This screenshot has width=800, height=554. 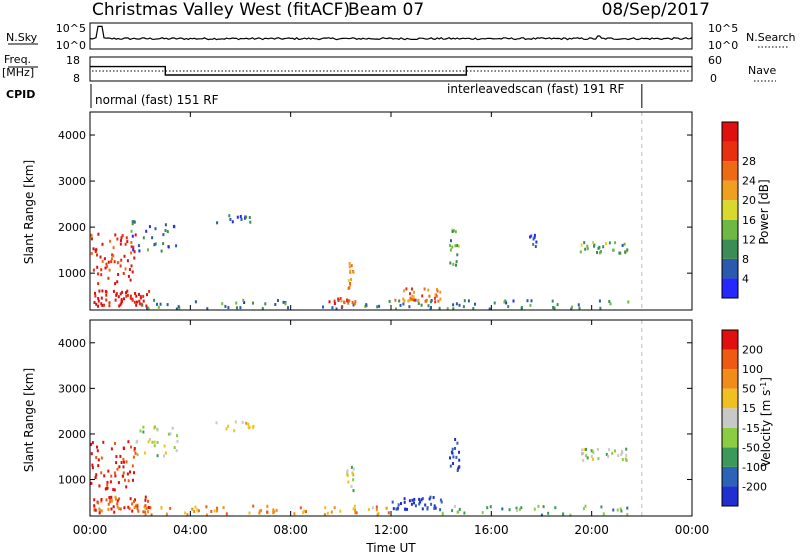 What do you see at coordinates (72, 343) in the screenshot?
I see `y-tick-label: 4000` at bounding box center [72, 343].